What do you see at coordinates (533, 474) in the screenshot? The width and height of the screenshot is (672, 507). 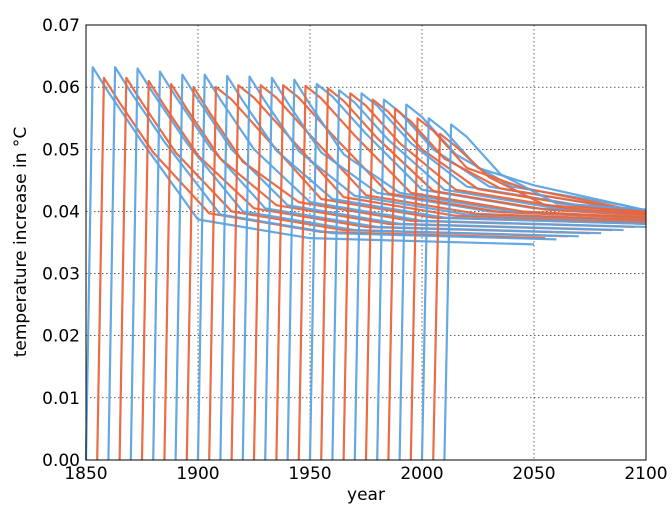 I see `x-tick-label: 2050` at bounding box center [533, 474].